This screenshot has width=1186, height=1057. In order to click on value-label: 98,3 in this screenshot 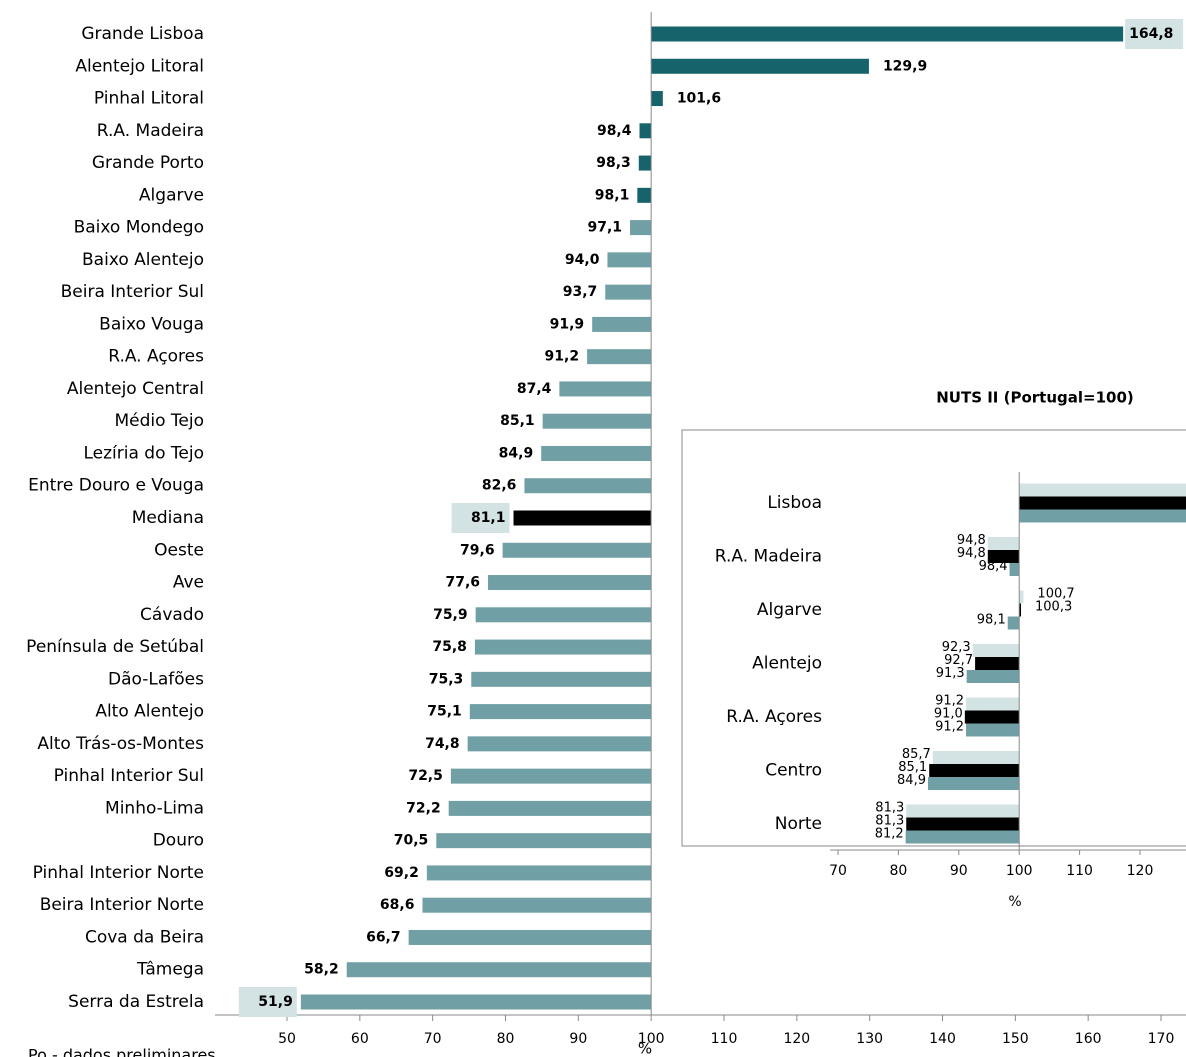, I will do `click(613, 163)`.